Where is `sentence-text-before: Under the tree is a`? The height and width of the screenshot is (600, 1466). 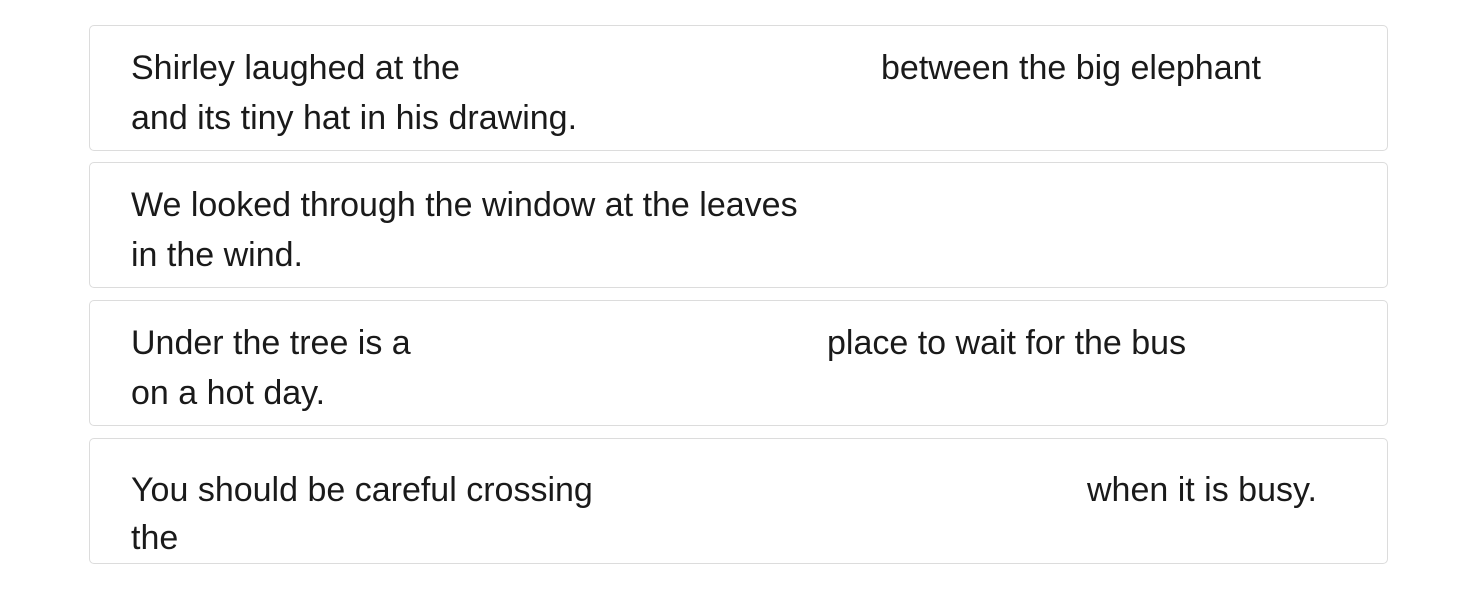 sentence-text-before: Under the tree is a is located at coordinates (271, 343).